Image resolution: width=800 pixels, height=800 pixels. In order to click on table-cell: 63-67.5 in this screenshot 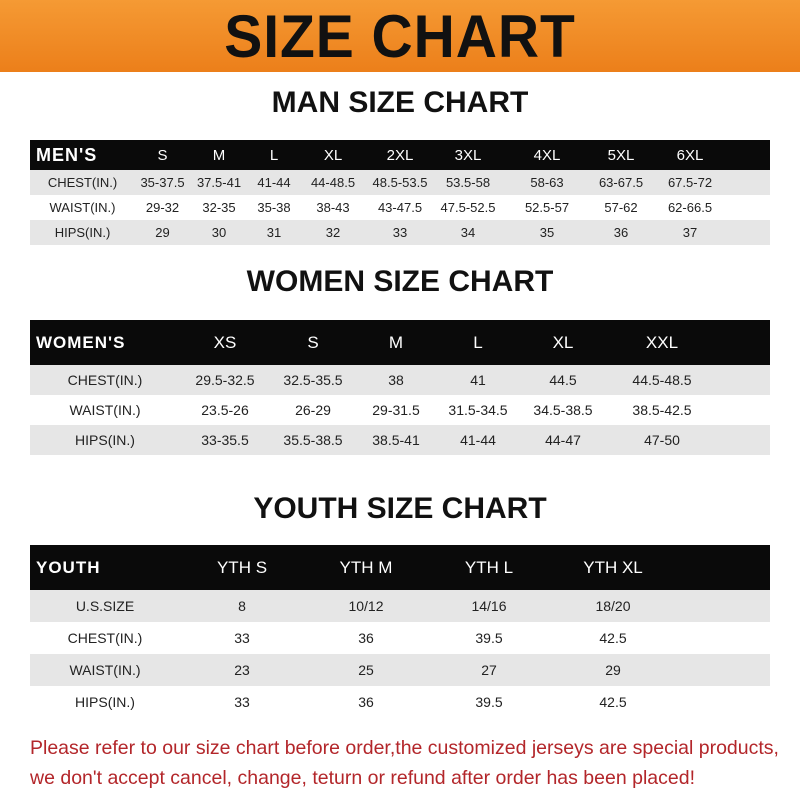, I will do `click(621, 182)`.